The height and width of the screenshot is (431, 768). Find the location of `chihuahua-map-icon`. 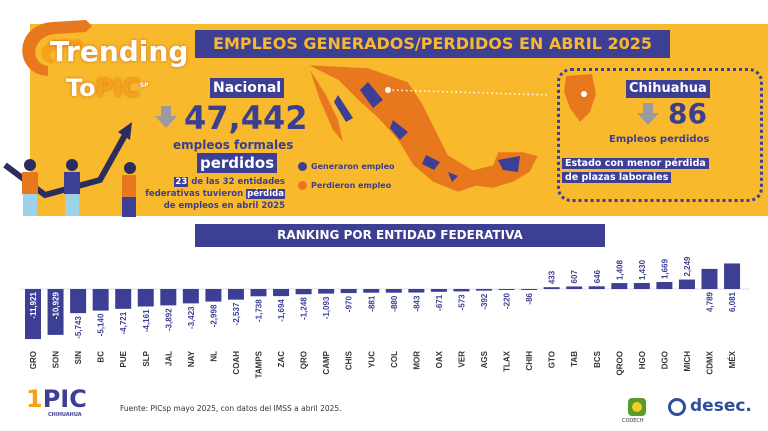

chihuahua-map-icon is located at coordinates (580, 98).